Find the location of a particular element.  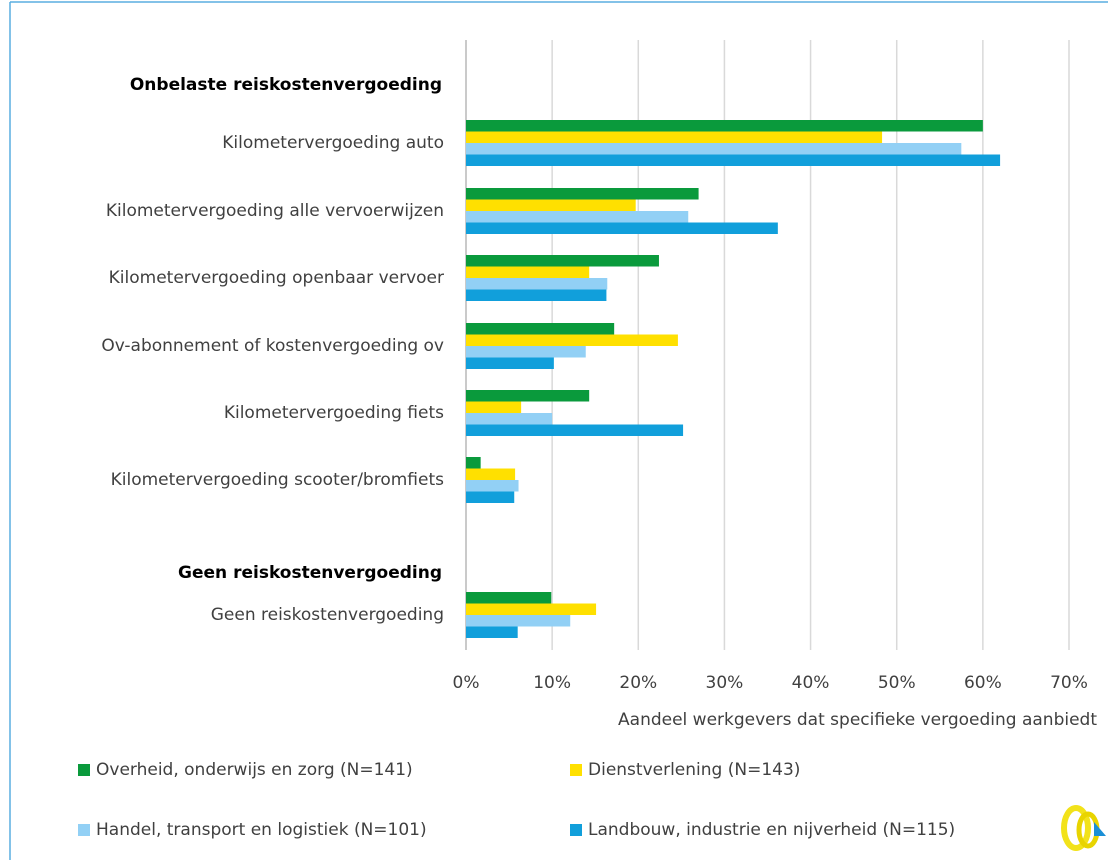

group-label: Onbelaste reiskostenvergoeding is located at coordinates (286, 85).